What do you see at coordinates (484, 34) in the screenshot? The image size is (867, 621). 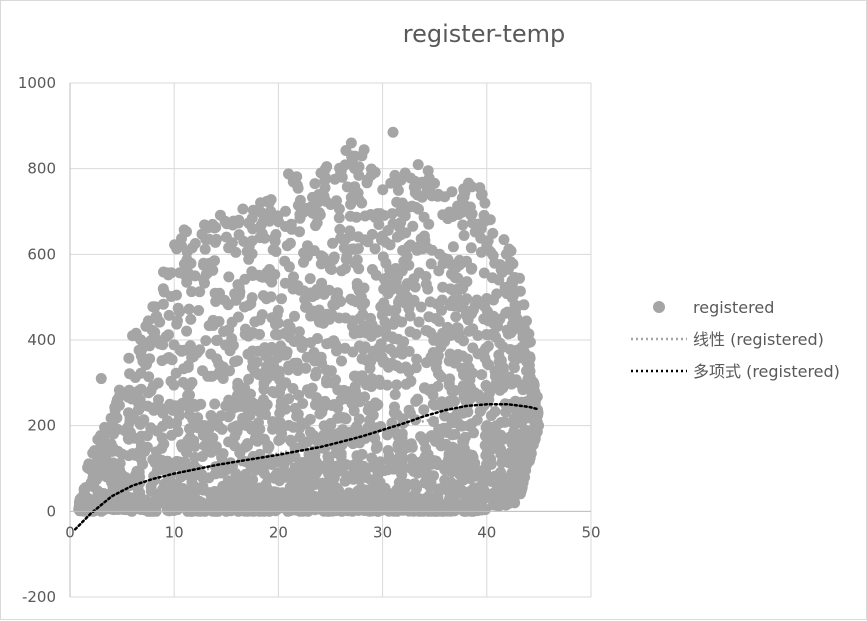 I see `chart-title: register-temp` at bounding box center [484, 34].